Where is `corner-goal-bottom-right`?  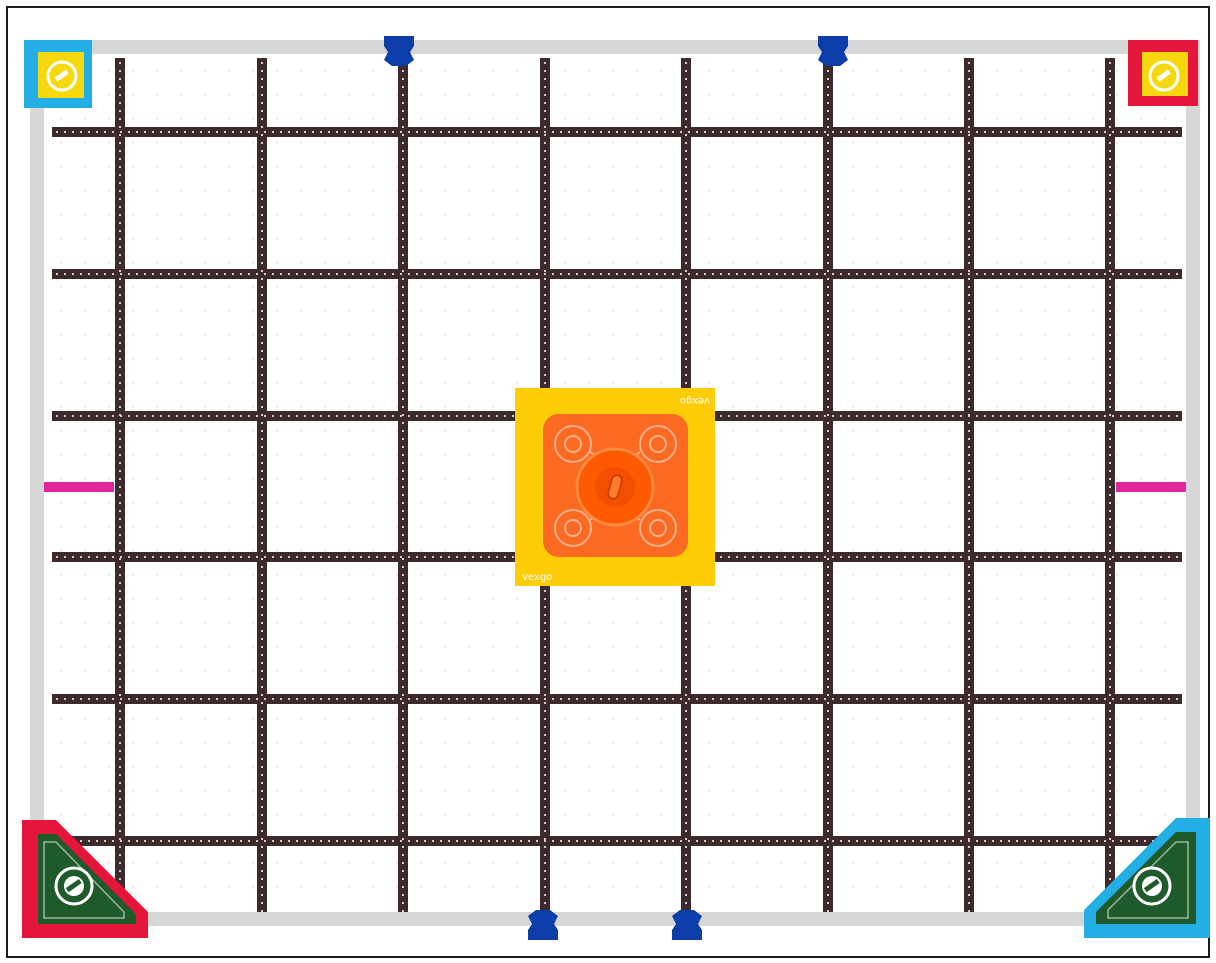
corner-goal-bottom-right is located at coordinates (1147, 878).